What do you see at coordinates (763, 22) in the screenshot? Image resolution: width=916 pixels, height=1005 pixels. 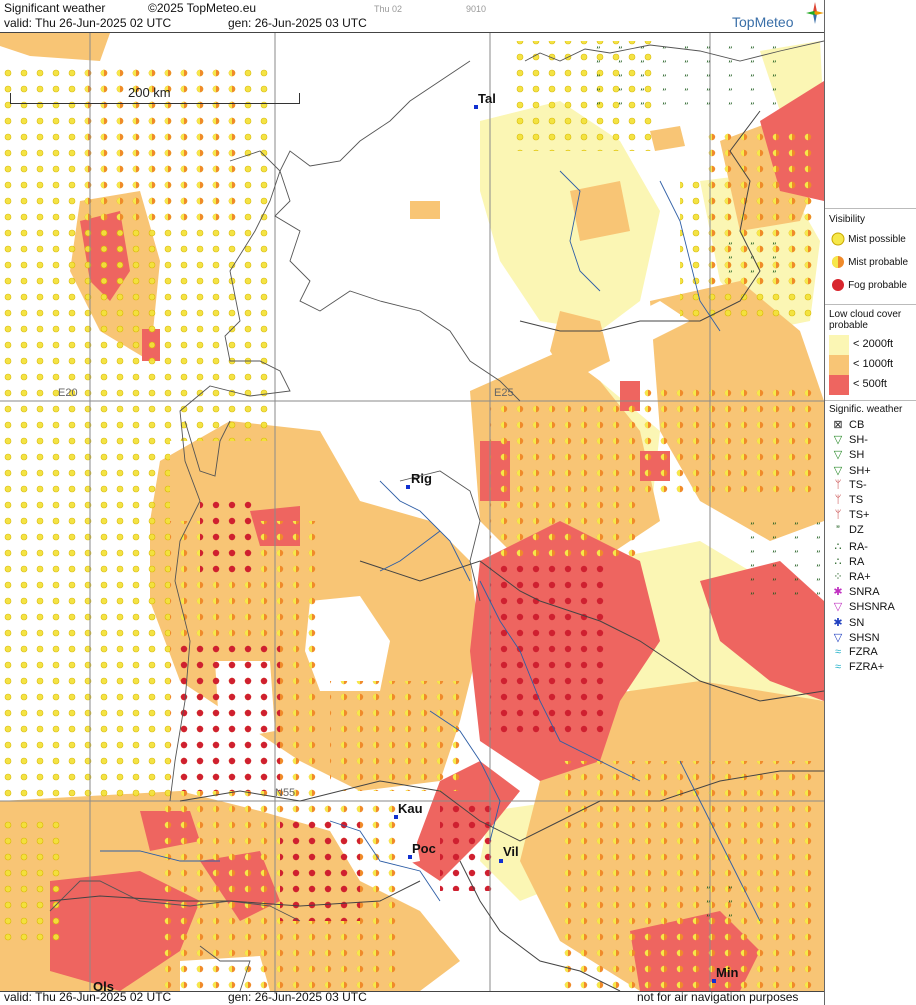 I see `brand-logo-text: TopMeteo` at bounding box center [763, 22].